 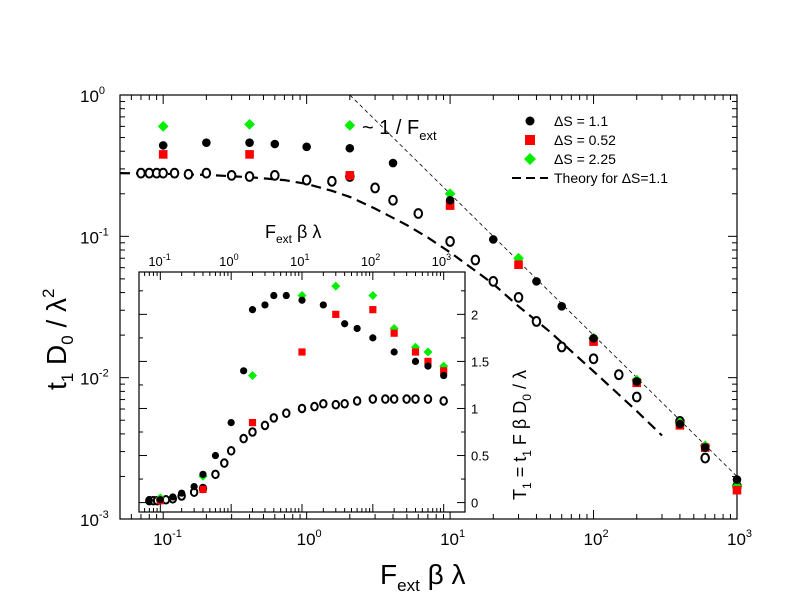 What do you see at coordinates (309, 538) in the screenshot?
I see `main-x-tick-label: 10⁰` at bounding box center [309, 538].